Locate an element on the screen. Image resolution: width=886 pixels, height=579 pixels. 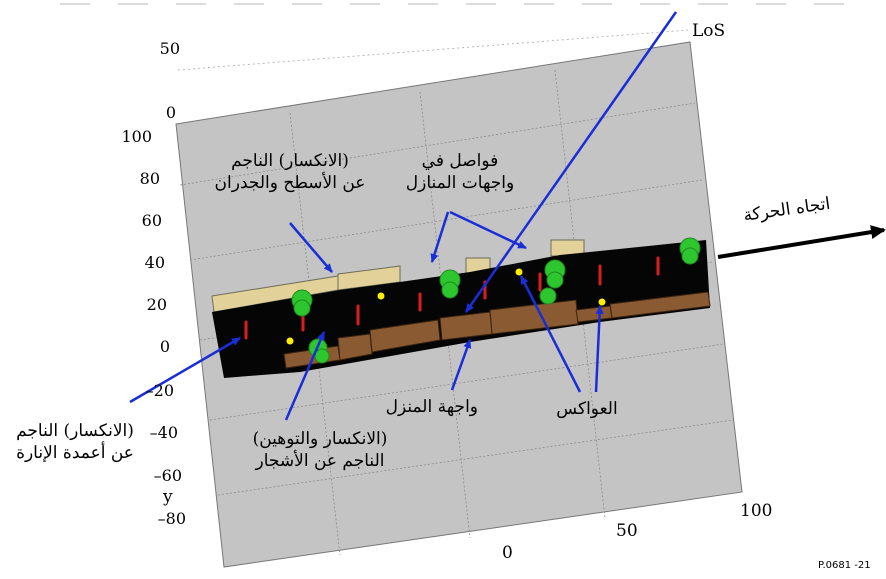
street-area is located at coordinates (461, 309).